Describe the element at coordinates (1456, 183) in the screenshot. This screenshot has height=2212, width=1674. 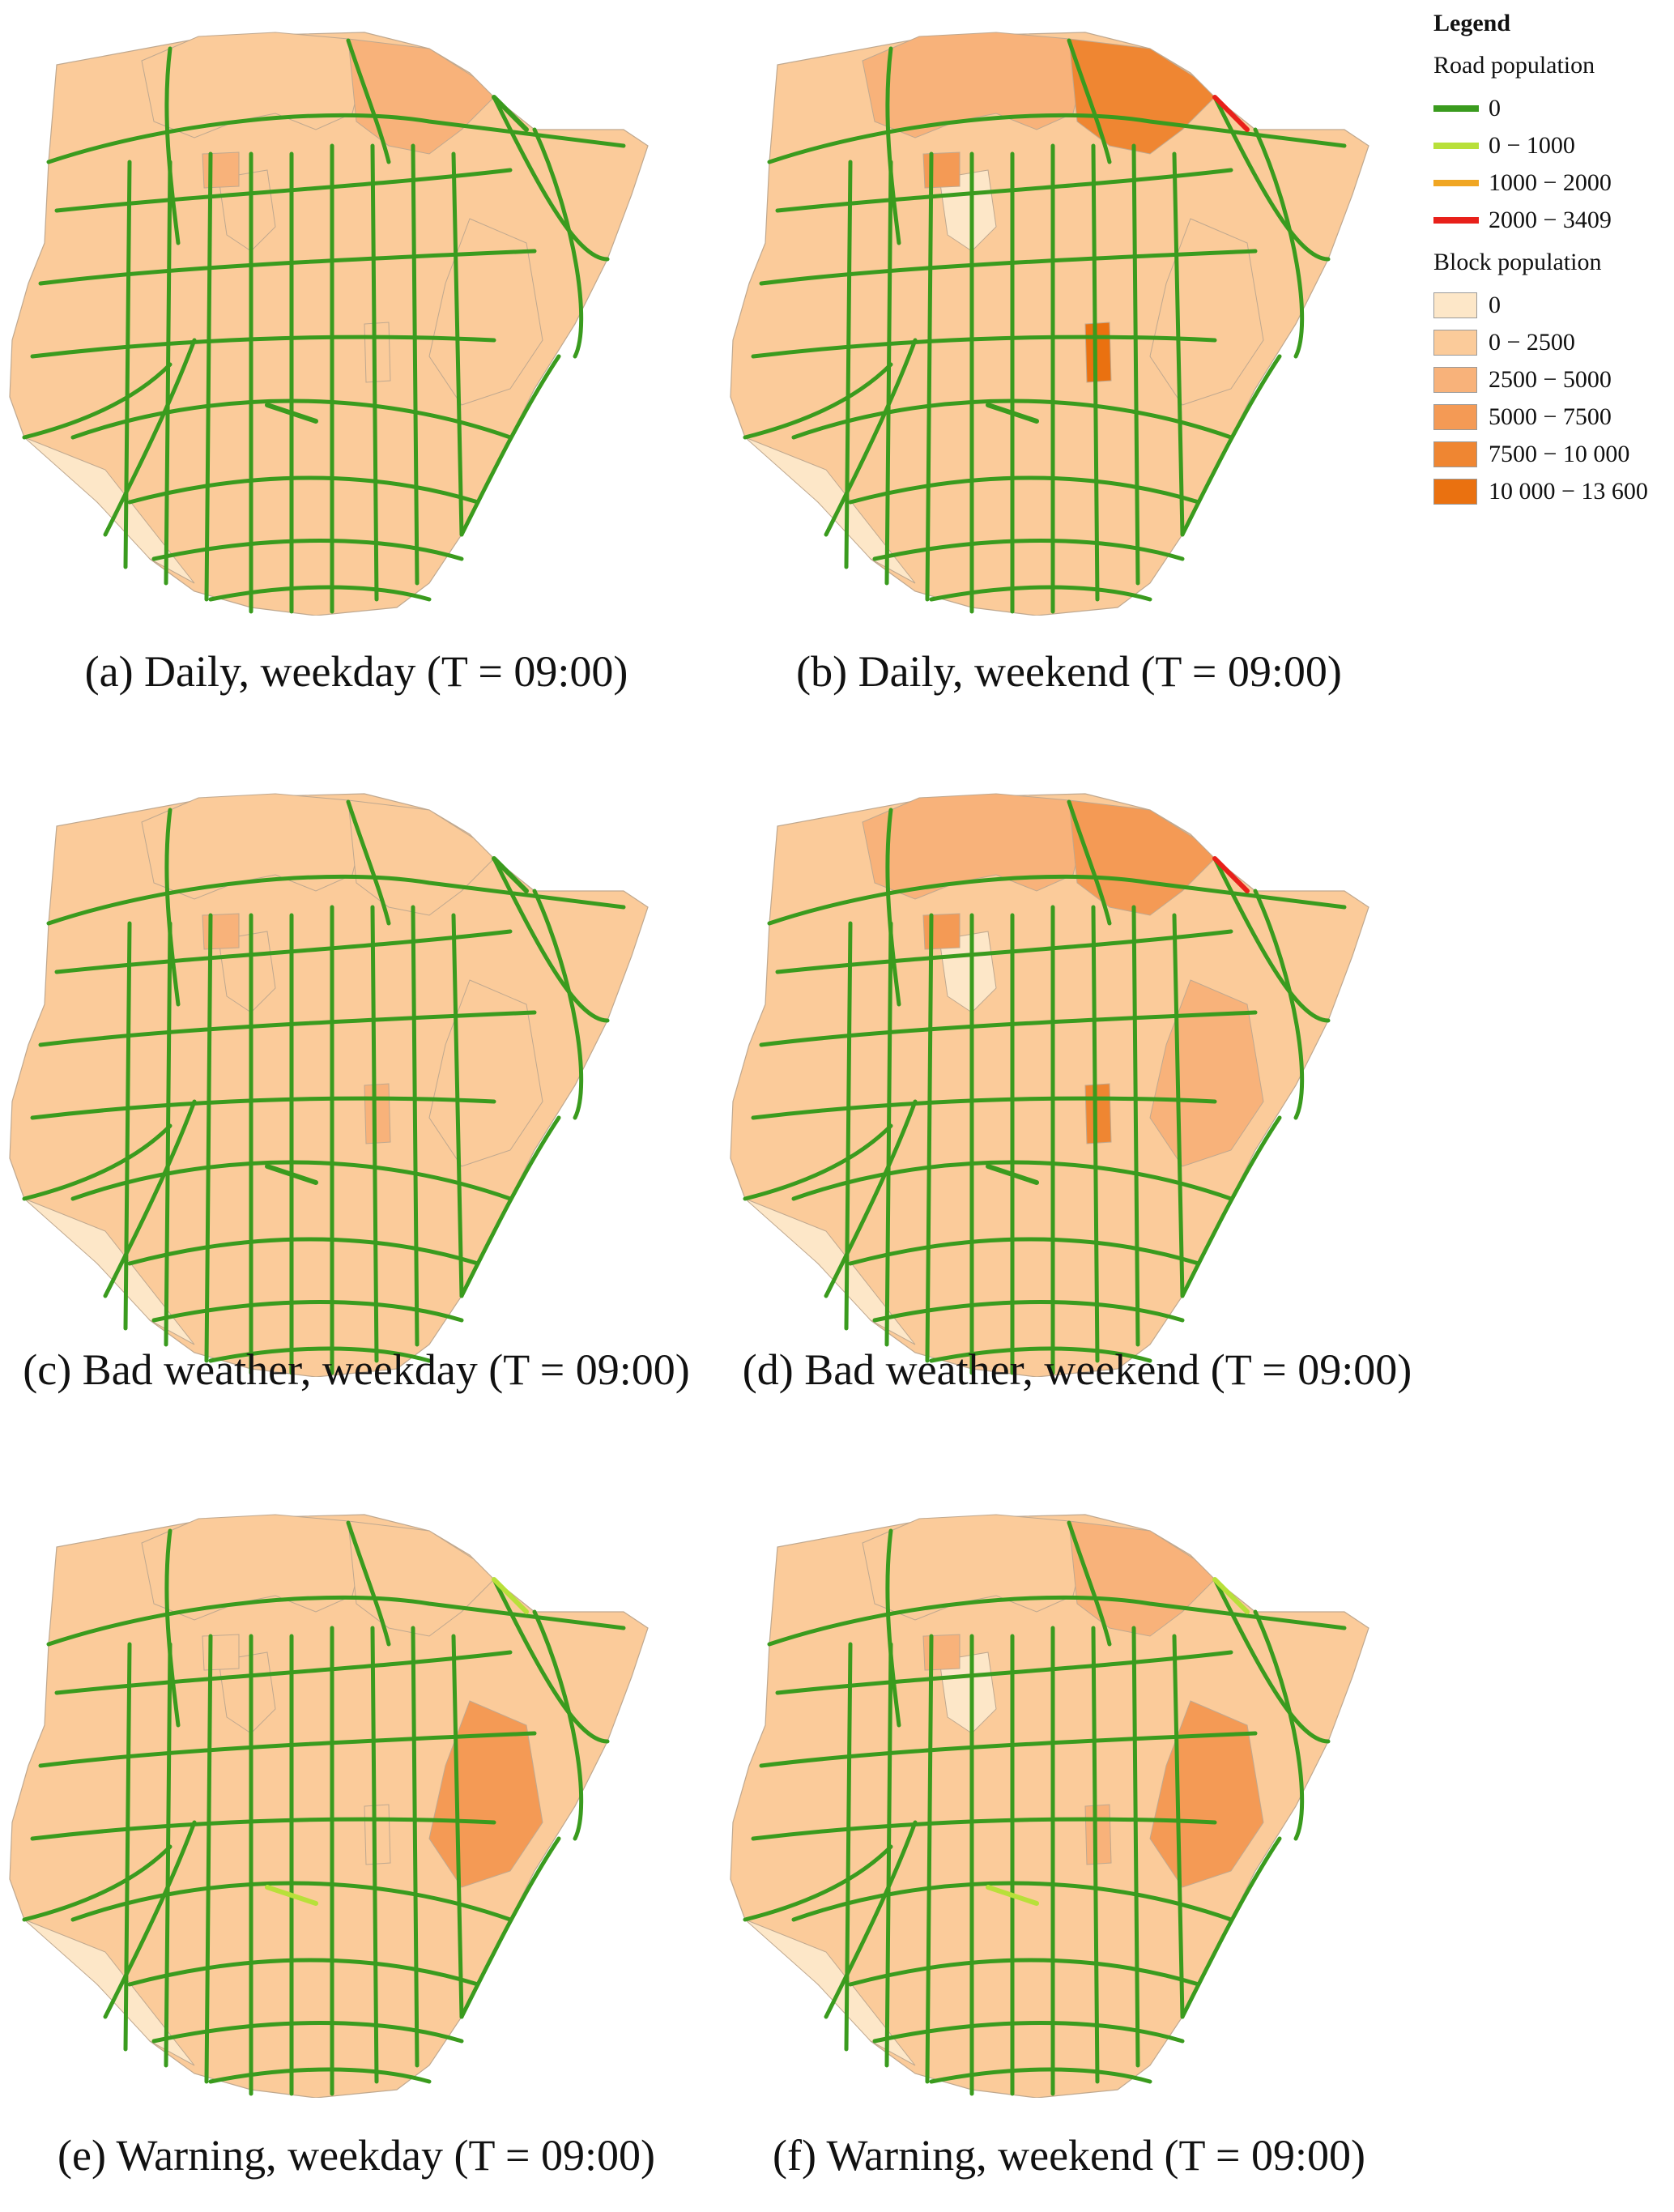
I see `road-swatch` at that location.